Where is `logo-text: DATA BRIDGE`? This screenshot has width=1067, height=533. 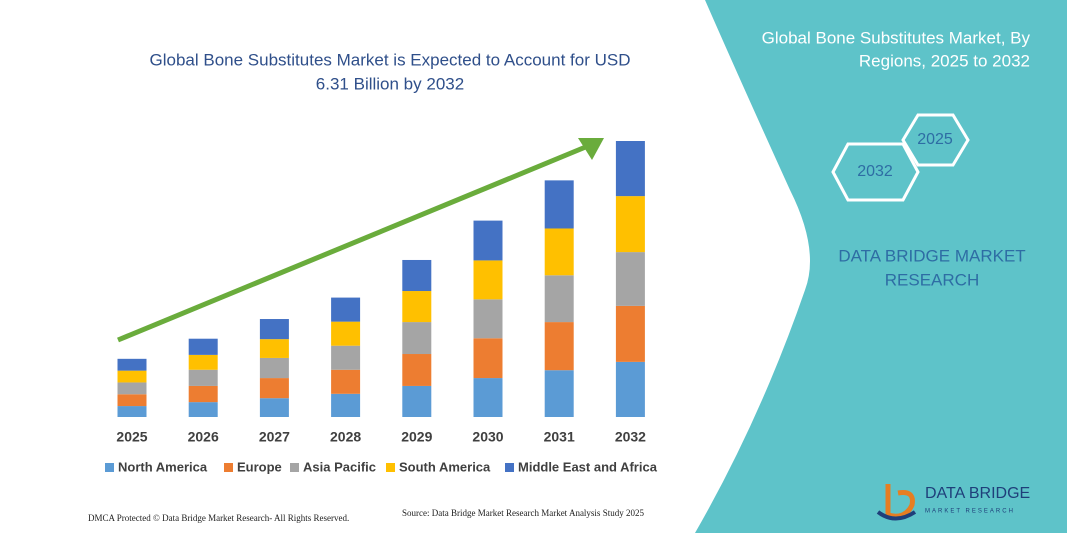 logo-text: DATA BRIDGE is located at coordinates (977, 493).